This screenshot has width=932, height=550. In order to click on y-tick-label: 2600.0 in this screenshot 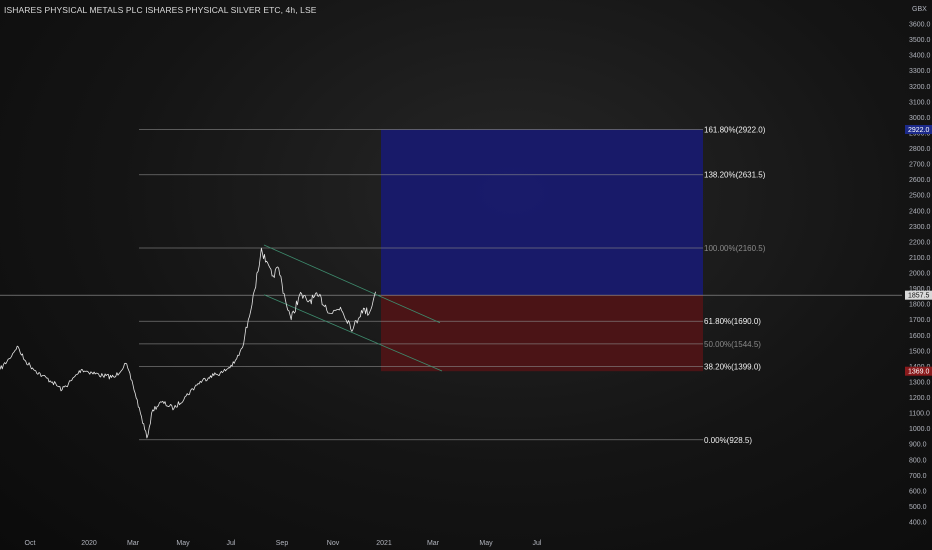, I will do `click(920, 180)`.